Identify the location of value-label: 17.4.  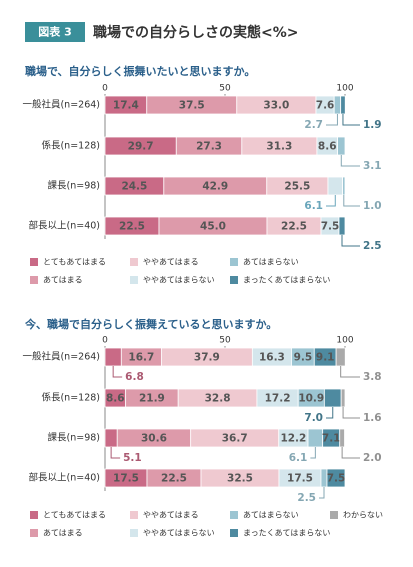
(126, 106).